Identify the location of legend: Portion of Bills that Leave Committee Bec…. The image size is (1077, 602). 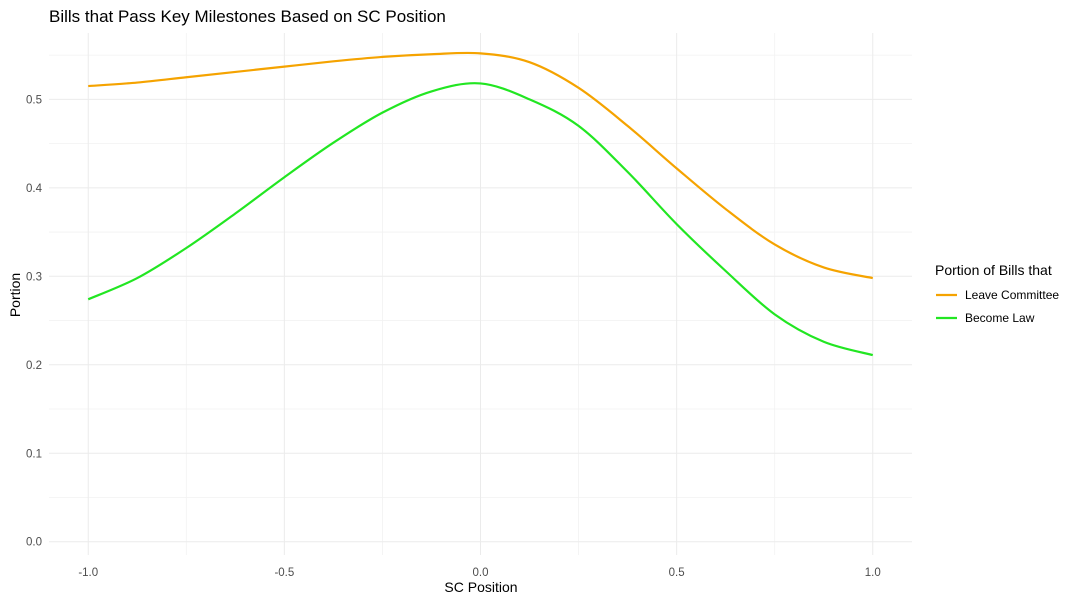
(997, 293).